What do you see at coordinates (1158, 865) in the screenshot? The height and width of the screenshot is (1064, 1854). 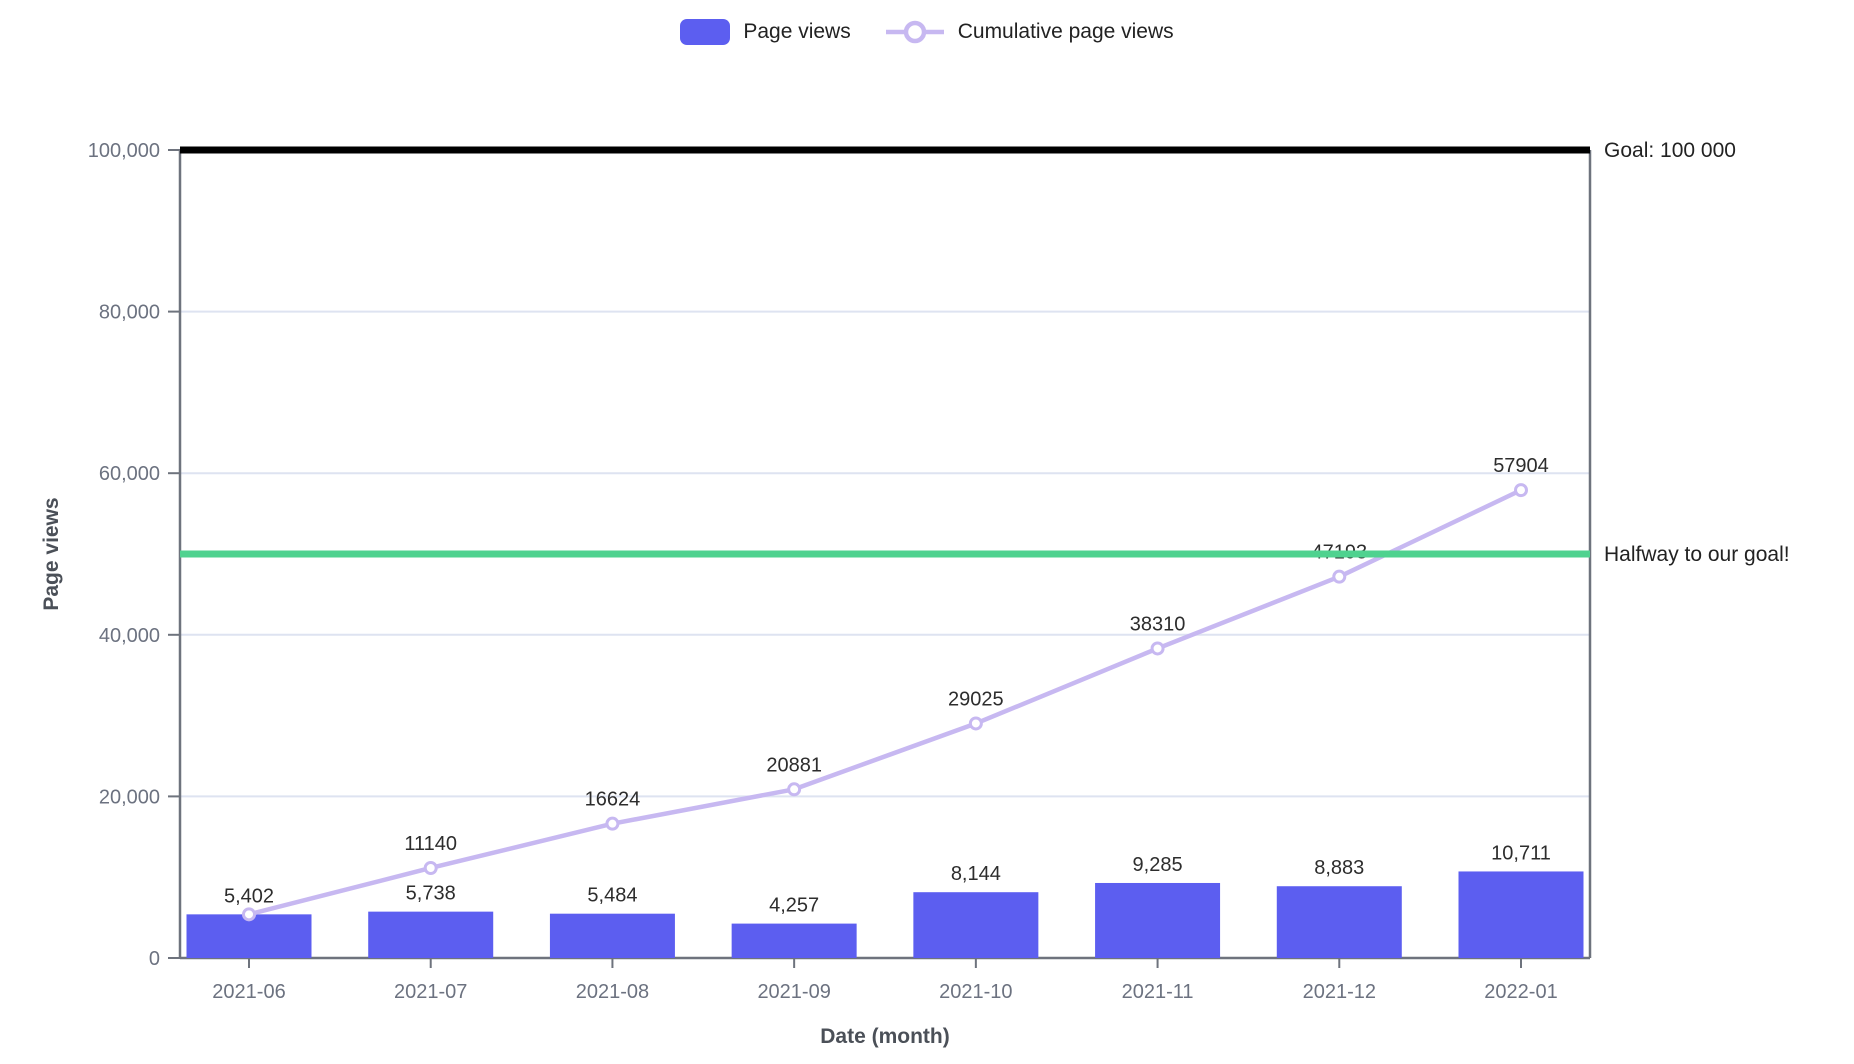 I see `bar-value-label: 9,285` at bounding box center [1158, 865].